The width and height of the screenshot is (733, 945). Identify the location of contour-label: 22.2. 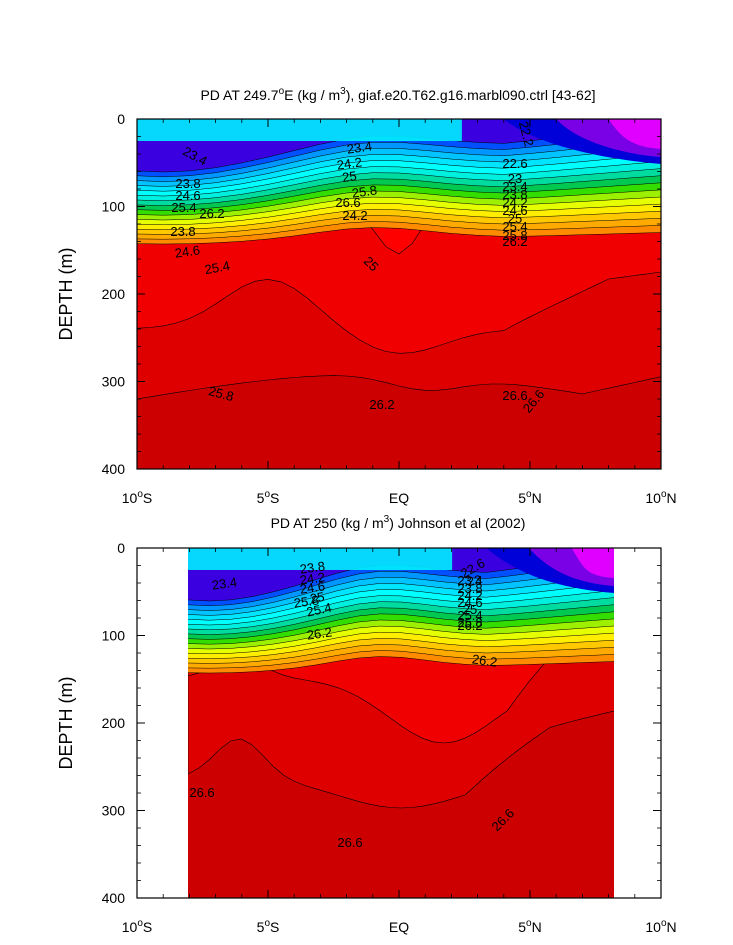
(526, 134).